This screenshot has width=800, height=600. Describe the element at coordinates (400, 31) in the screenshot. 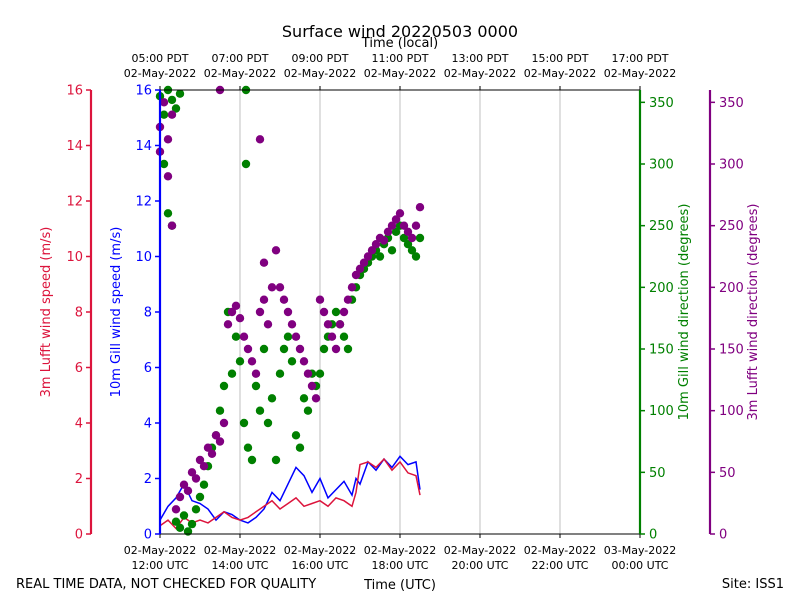

I see `chart-title: Surface wind 20220503 0000` at that location.